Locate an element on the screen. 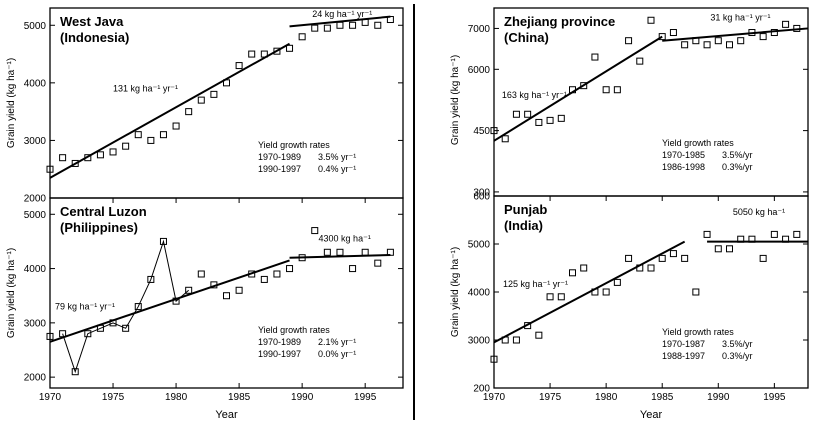 The image size is (814, 423). y-tick-label: 4000 is located at coordinates (35, 269).